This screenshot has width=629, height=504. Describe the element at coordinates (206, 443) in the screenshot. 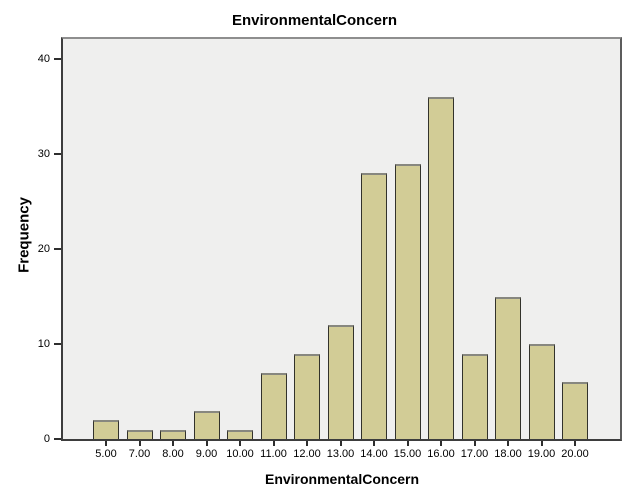

I see `x-tick-9.00` at that location.